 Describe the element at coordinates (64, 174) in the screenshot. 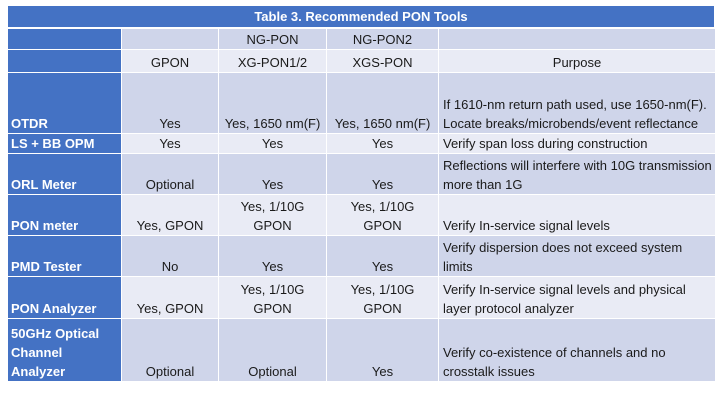

I see `tool-name: ORL Meter` at that location.